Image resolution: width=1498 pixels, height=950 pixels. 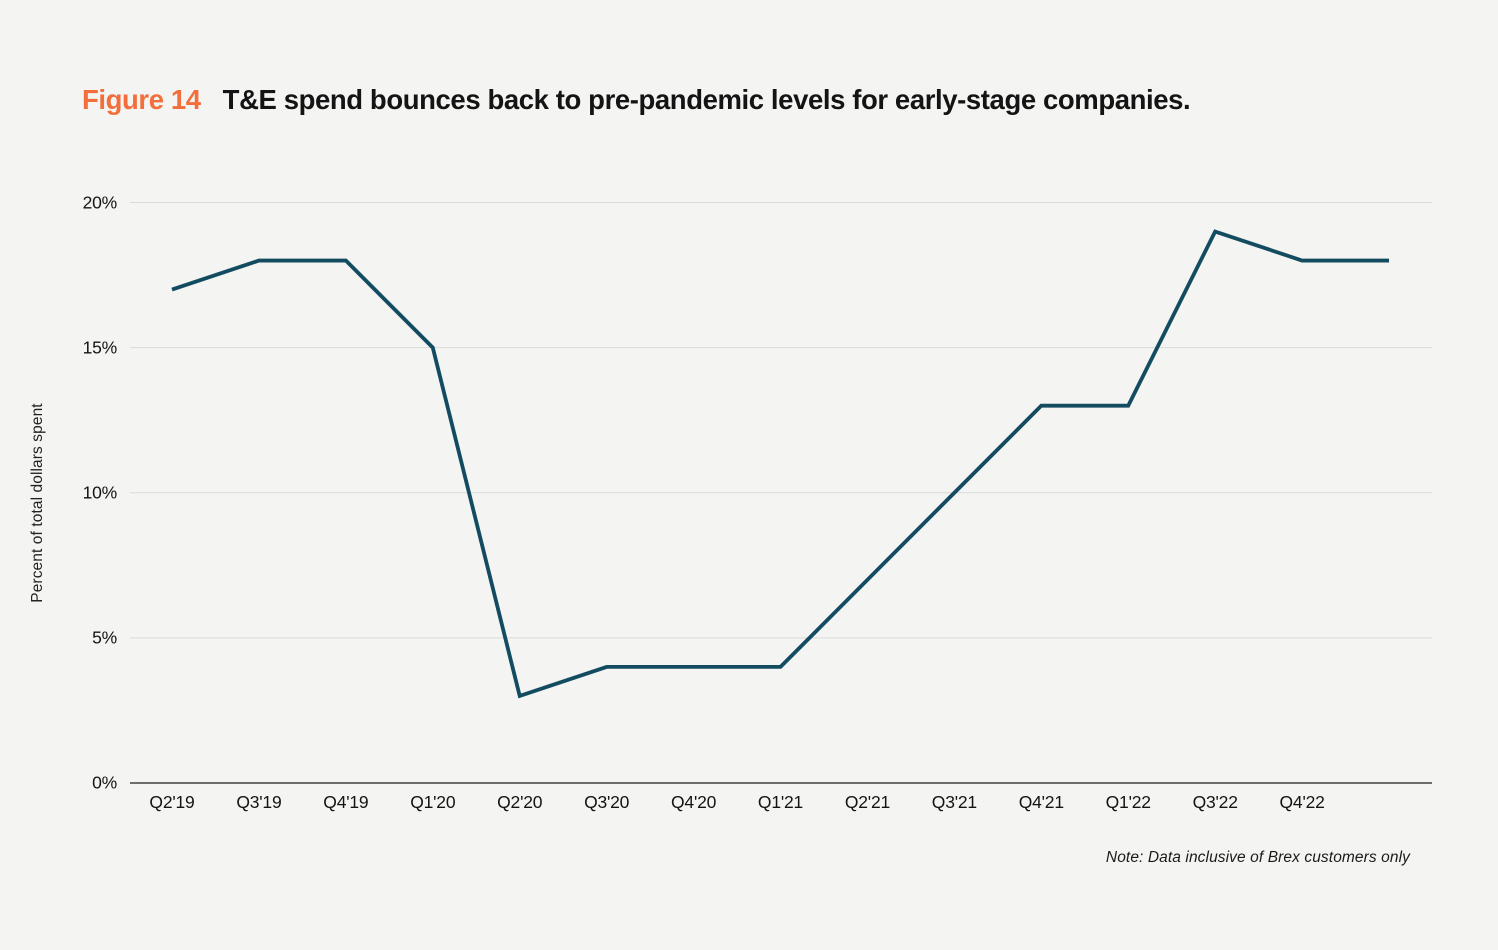 What do you see at coordinates (141, 99) in the screenshot?
I see `figure-number-label: Figure 14` at bounding box center [141, 99].